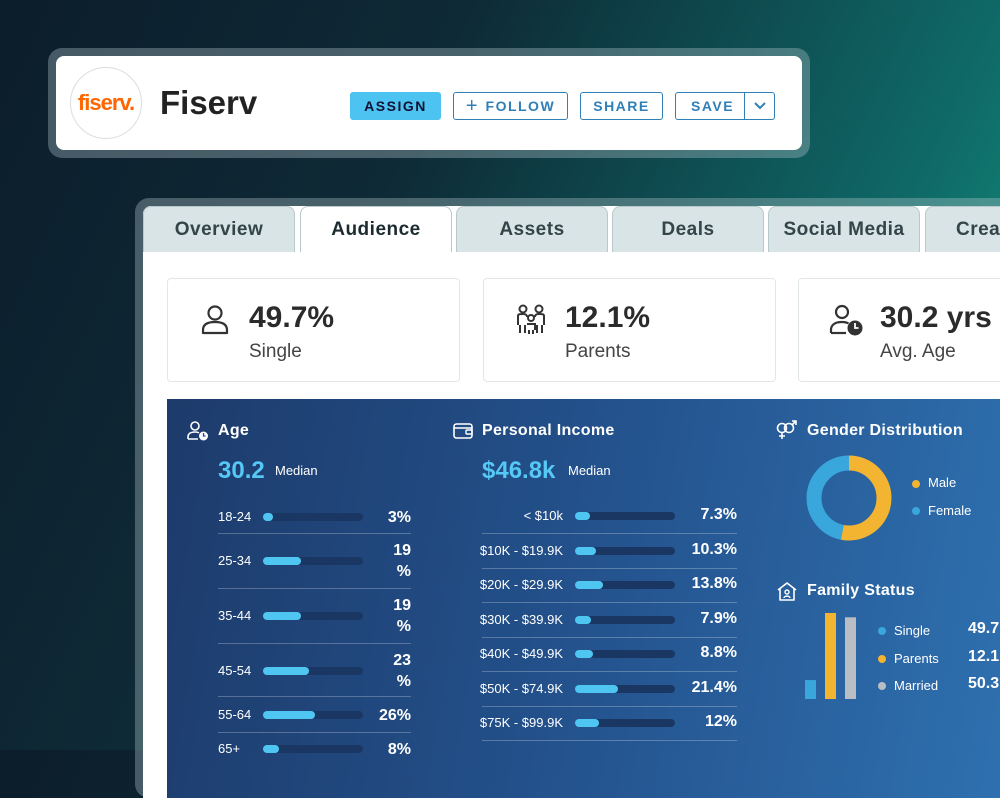 This screenshot has width=1000, height=798. What do you see at coordinates (718, 618) in the screenshot?
I see `income-row-value: 7.9%` at bounding box center [718, 618].